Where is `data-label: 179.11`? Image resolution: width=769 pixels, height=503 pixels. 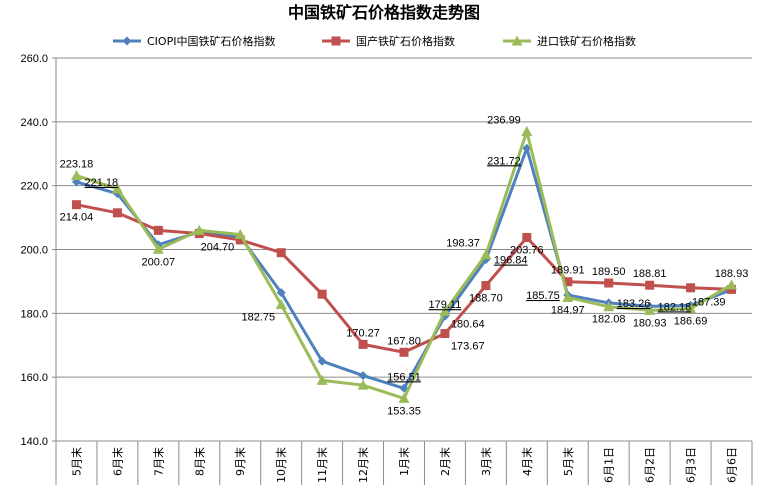
data-label: 179.11 is located at coordinates (445, 305).